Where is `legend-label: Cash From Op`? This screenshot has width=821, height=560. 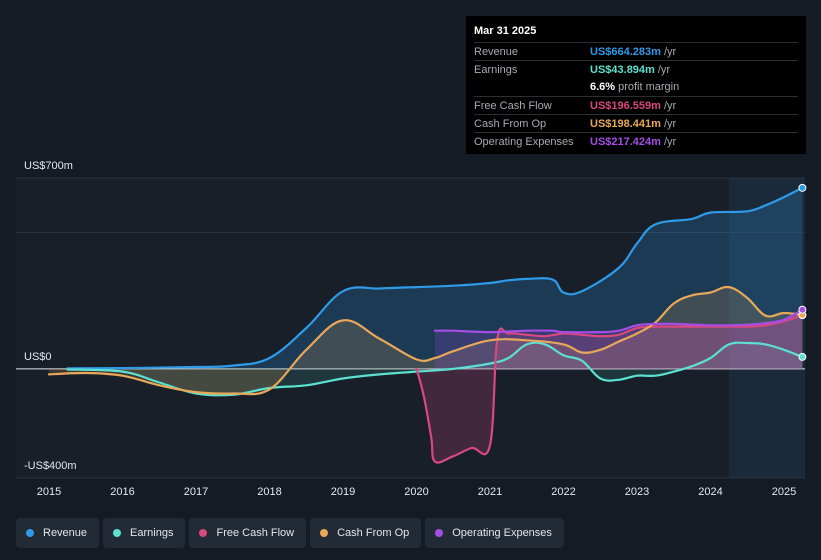
legend-label: Cash From Op is located at coordinates (373, 533).